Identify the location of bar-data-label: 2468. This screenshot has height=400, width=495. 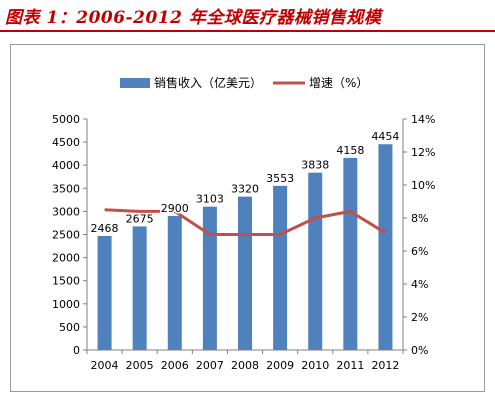
(105, 228).